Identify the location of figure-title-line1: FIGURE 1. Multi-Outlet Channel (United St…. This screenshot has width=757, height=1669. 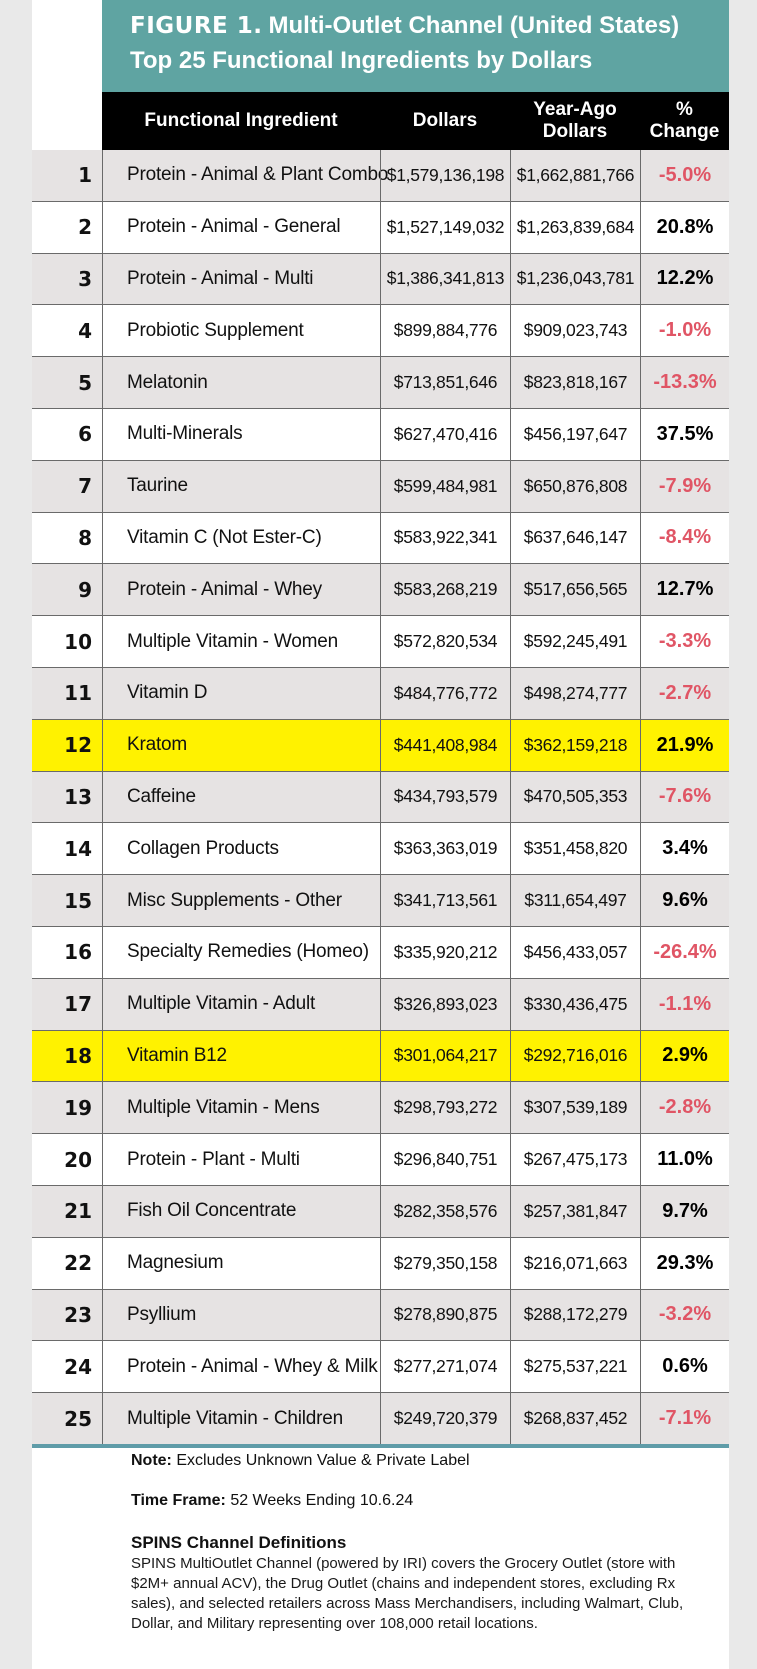
(404, 26).